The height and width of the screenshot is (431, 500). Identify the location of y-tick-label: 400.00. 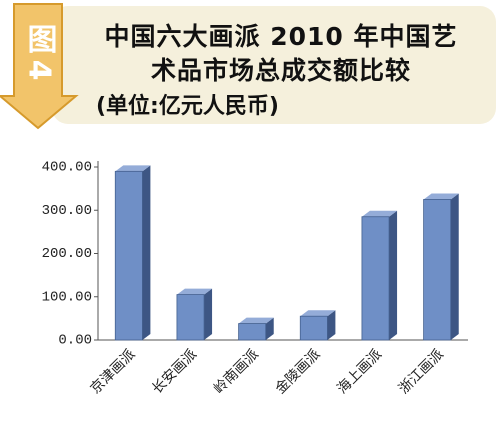
(67, 168).